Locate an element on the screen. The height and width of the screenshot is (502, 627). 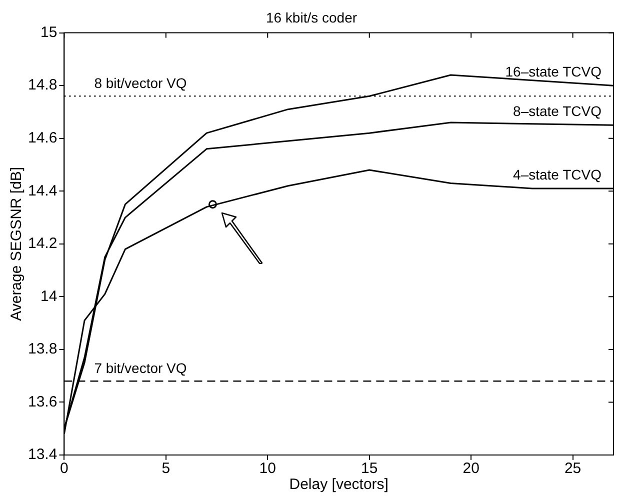
x-tick-label: 10 is located at coordinates (267, 469).